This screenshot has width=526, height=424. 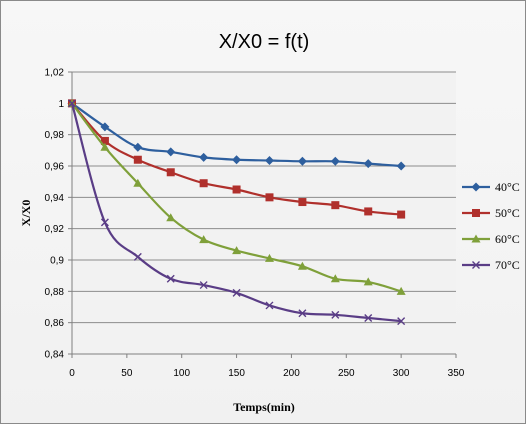 What do you see at coordinates (127, 373) in the screenshot?
I see `x-tick-label: 50` at bounding box center [127, 373].